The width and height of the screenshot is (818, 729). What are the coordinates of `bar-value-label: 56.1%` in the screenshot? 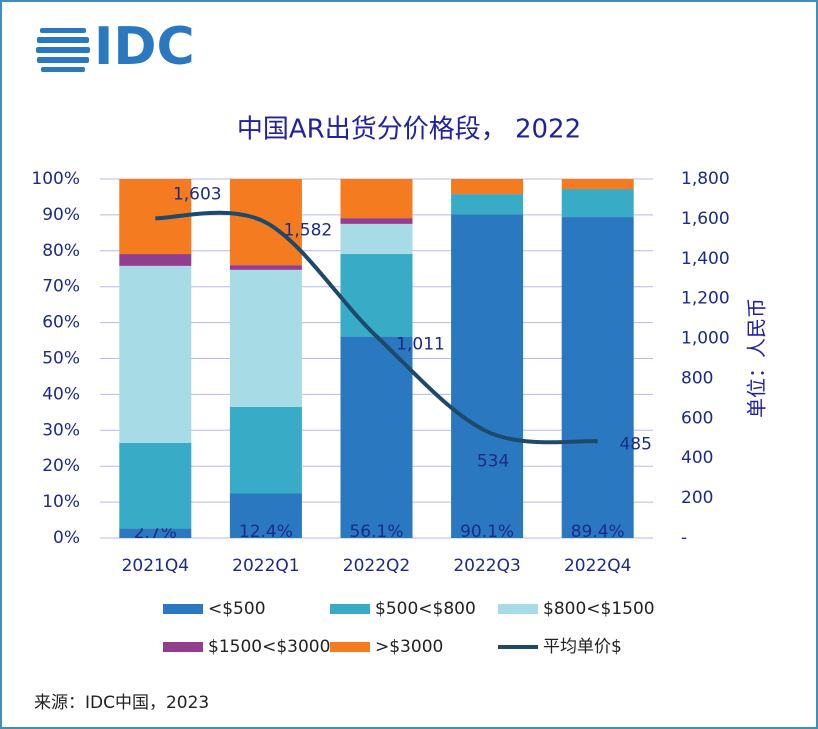 It's located at (376, 532).